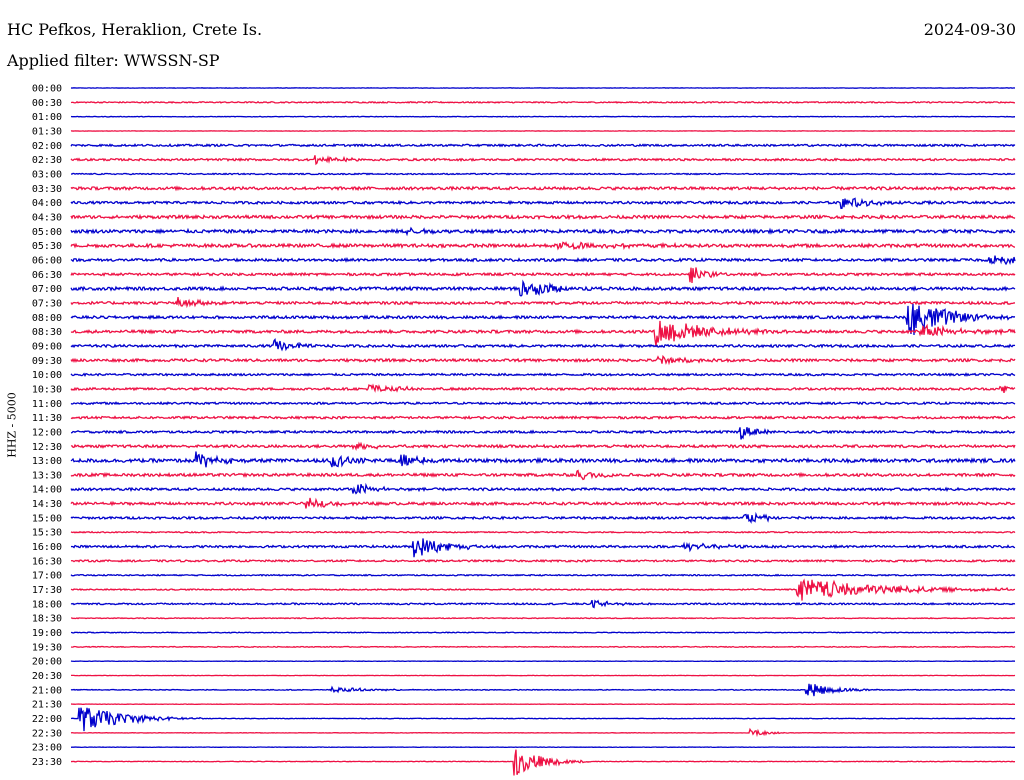 The height and width of the screenshot is (780, 1024). What do you see at coordinates (47, 504) in the screenshot?
I see `time-label: 14:30` at bounding box center [47, 504].